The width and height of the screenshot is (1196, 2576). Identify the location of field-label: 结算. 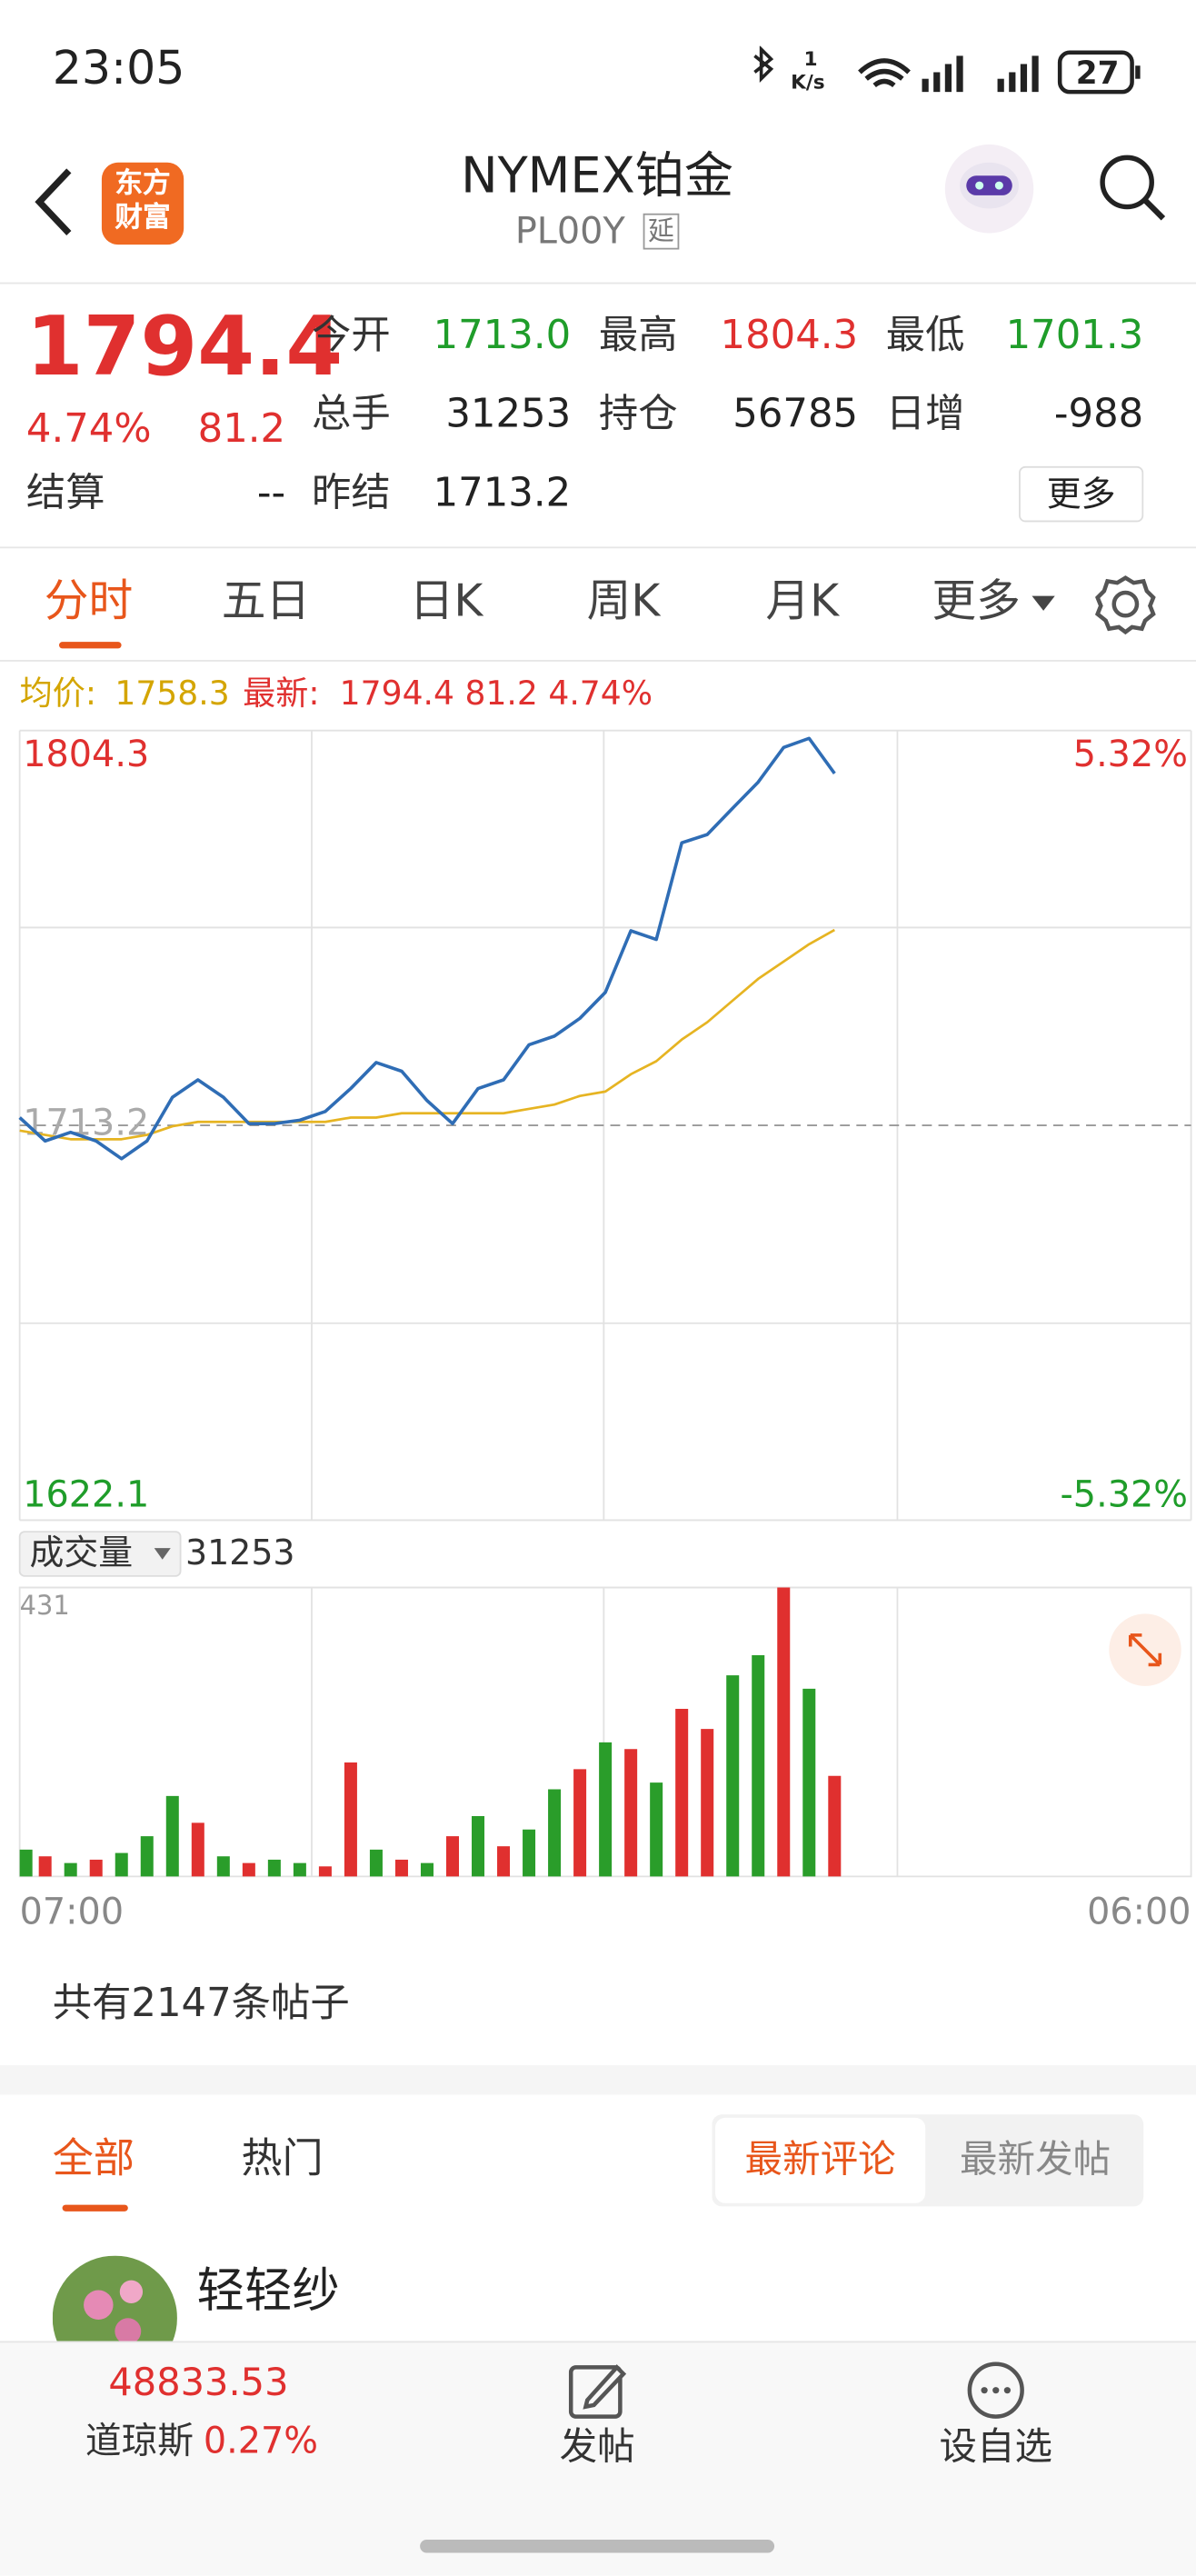
(65, 492).